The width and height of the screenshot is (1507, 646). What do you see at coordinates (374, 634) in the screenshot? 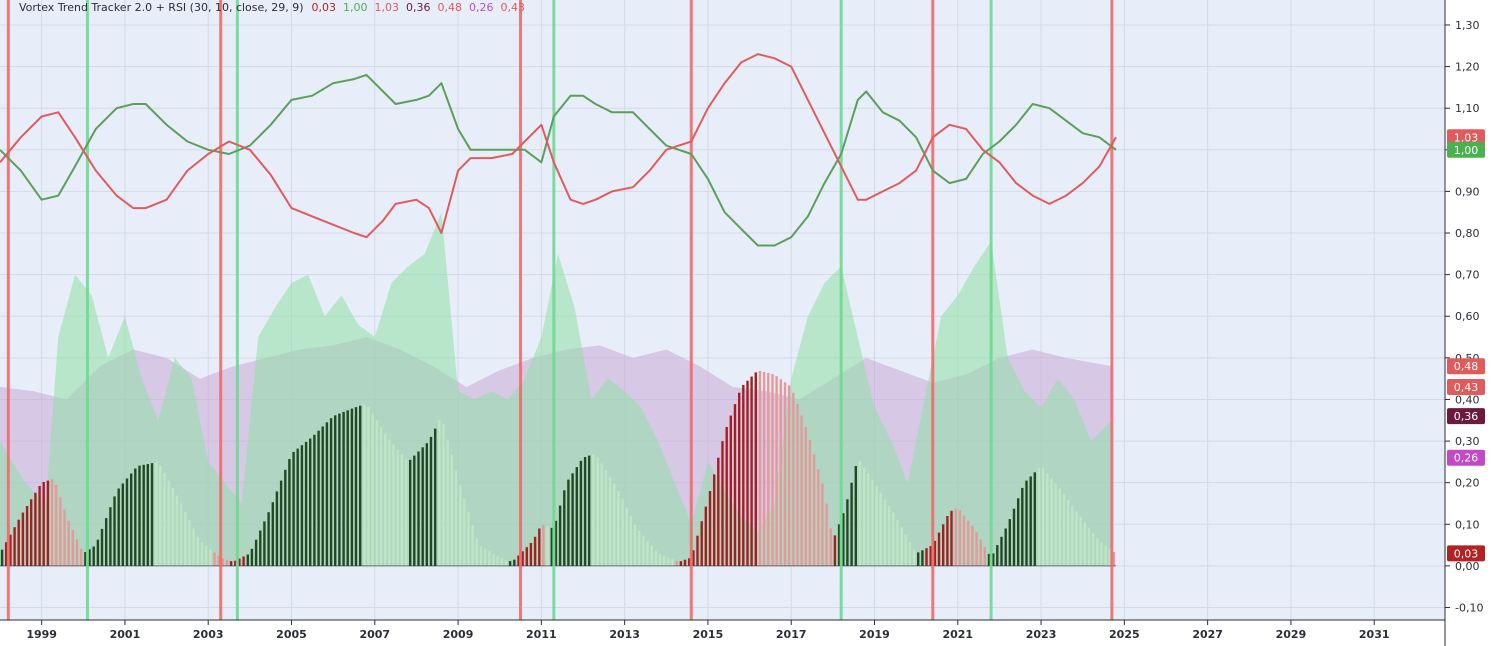
I see `x-tick-label: 2007` at bounding box center [374, 634].